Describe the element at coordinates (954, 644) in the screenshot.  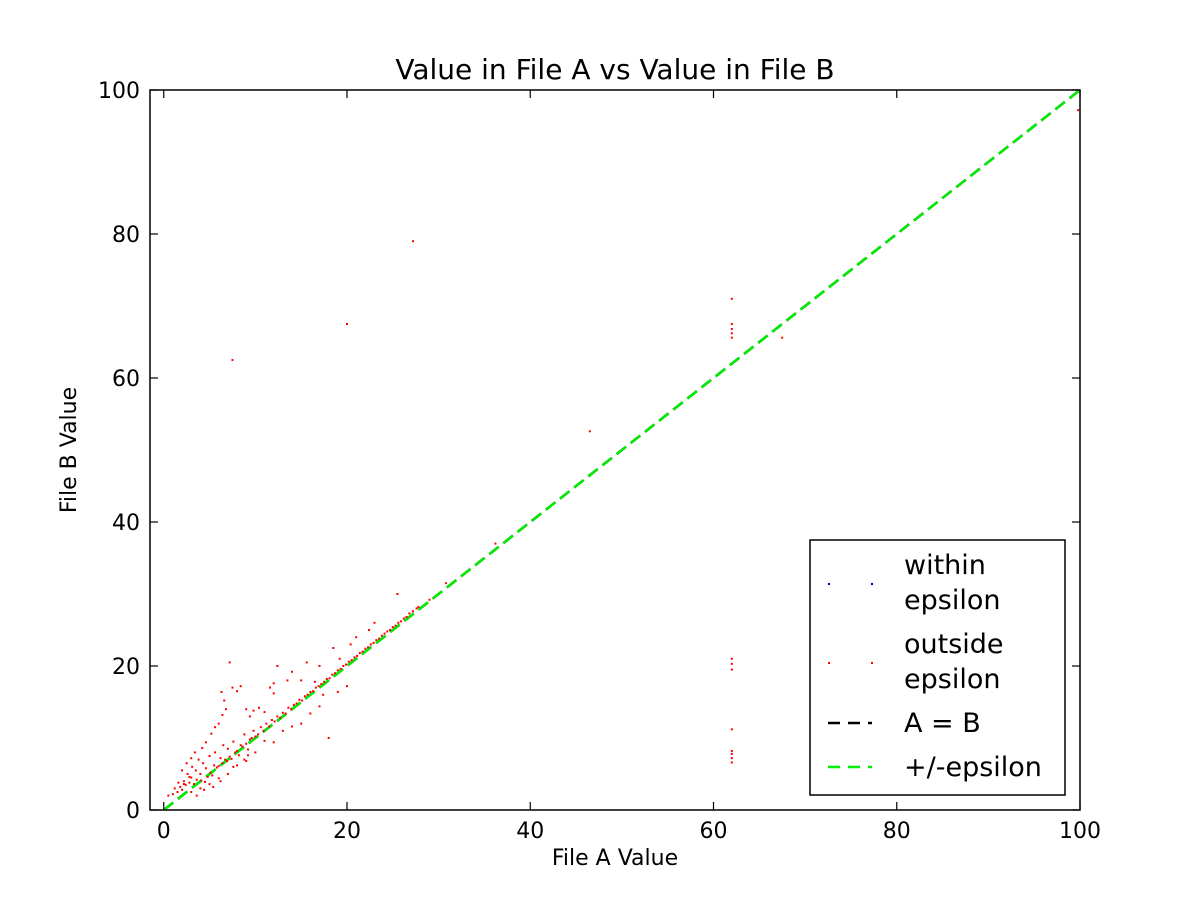
I see `legend-label: outside` at that location.